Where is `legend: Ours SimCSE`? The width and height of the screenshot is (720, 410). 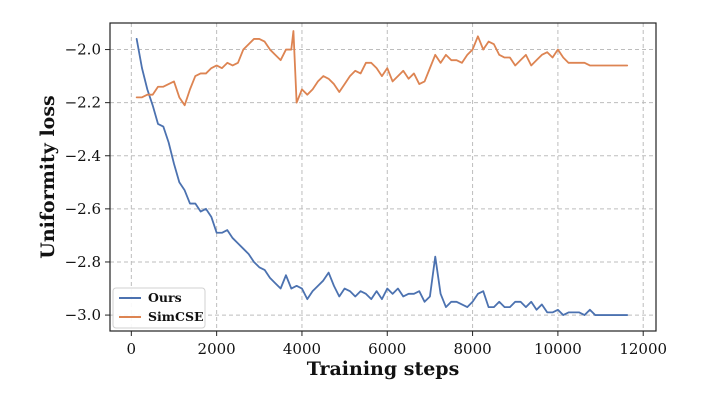 legend: Ours SimCSE is located at coordinates (159, 308).